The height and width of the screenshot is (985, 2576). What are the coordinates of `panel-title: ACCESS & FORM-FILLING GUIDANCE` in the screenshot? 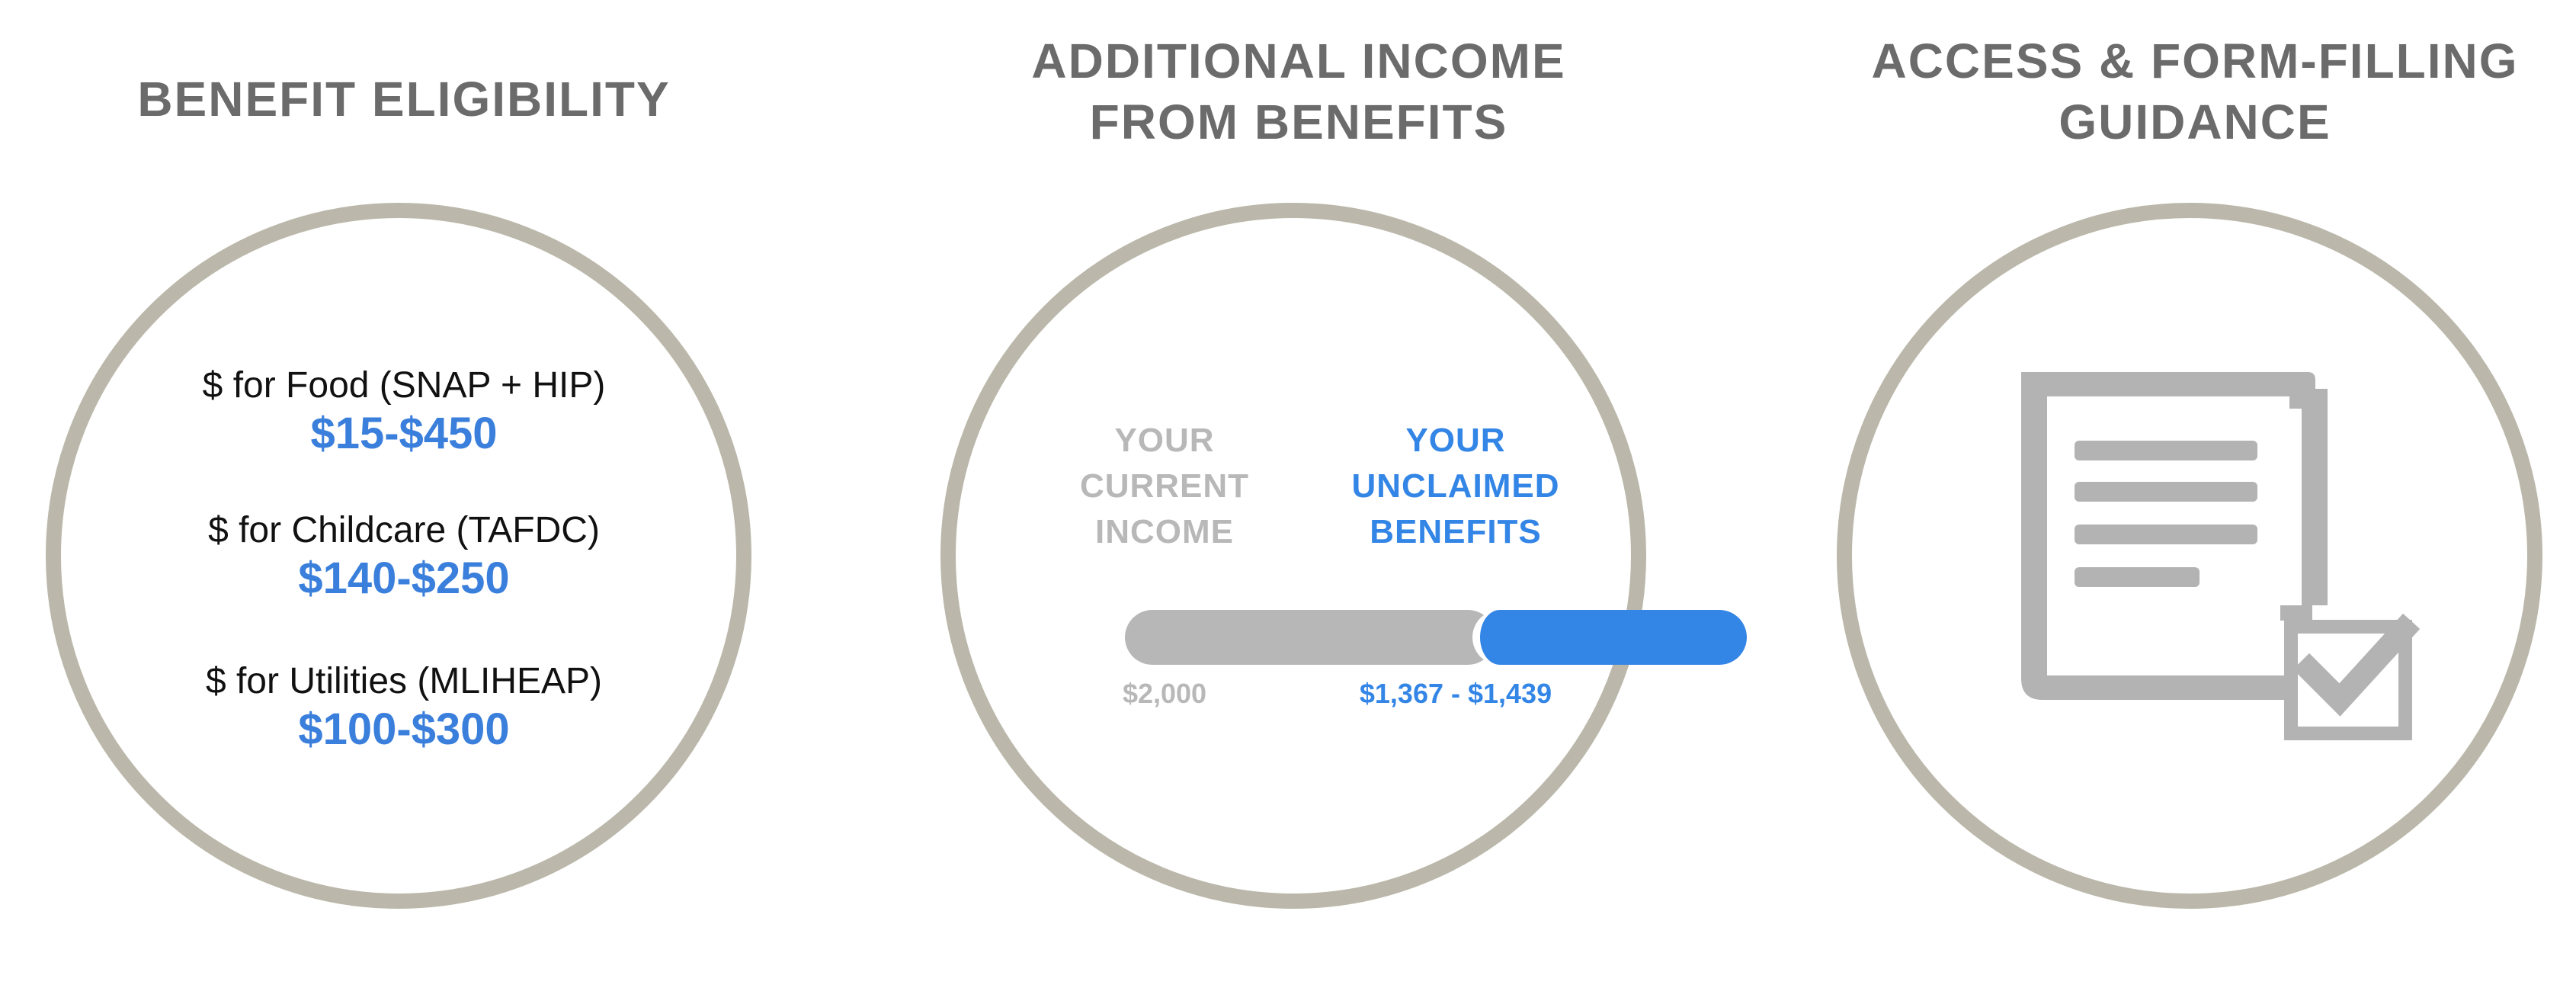 It's located at (2195, 92).